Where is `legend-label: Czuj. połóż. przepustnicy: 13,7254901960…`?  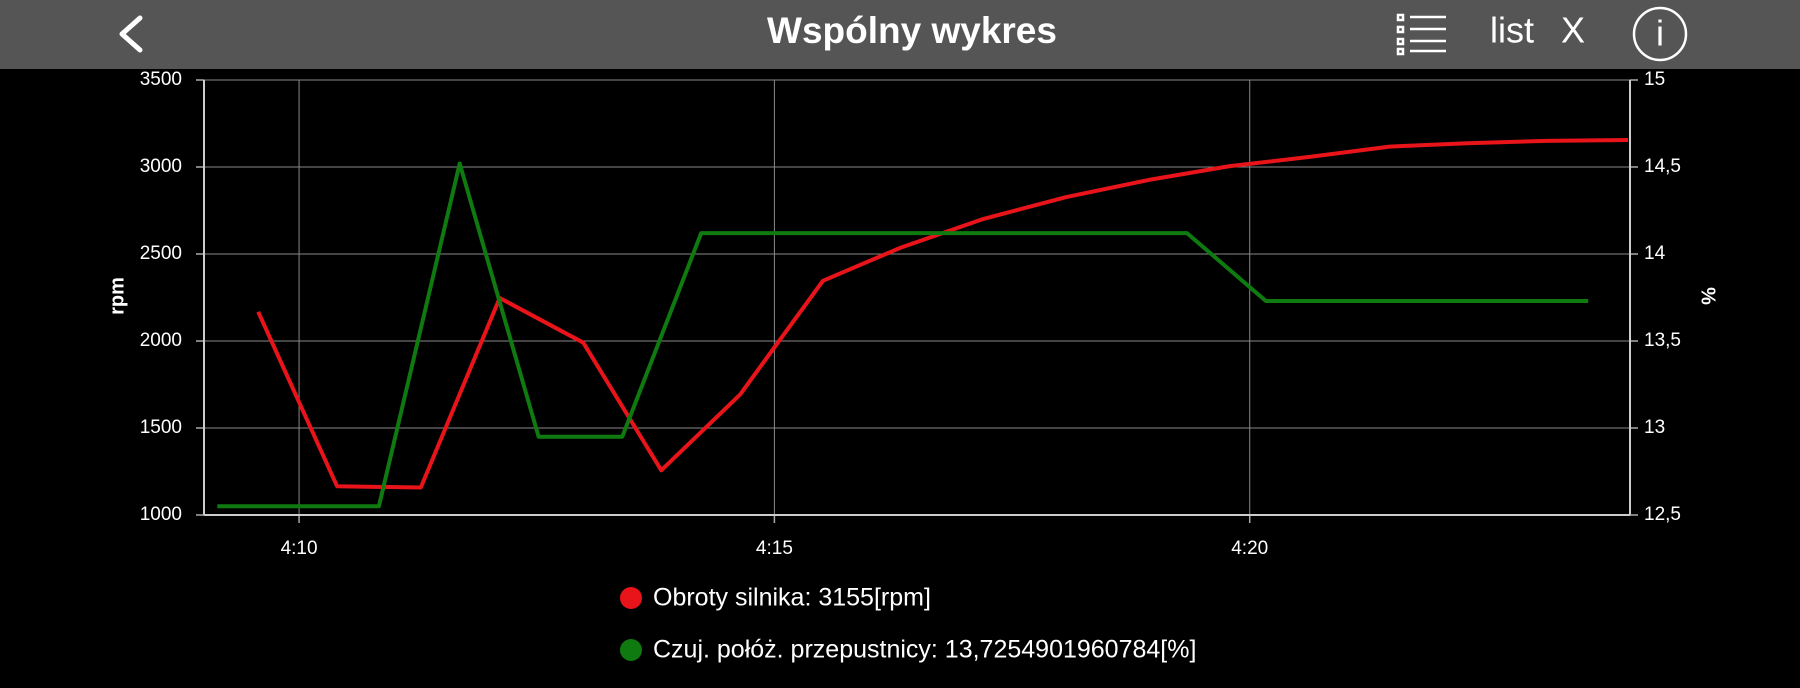 legend-label: Czuj. połóż. przepustnicy: 13,7254901960… is located at coordinates (924, 650).